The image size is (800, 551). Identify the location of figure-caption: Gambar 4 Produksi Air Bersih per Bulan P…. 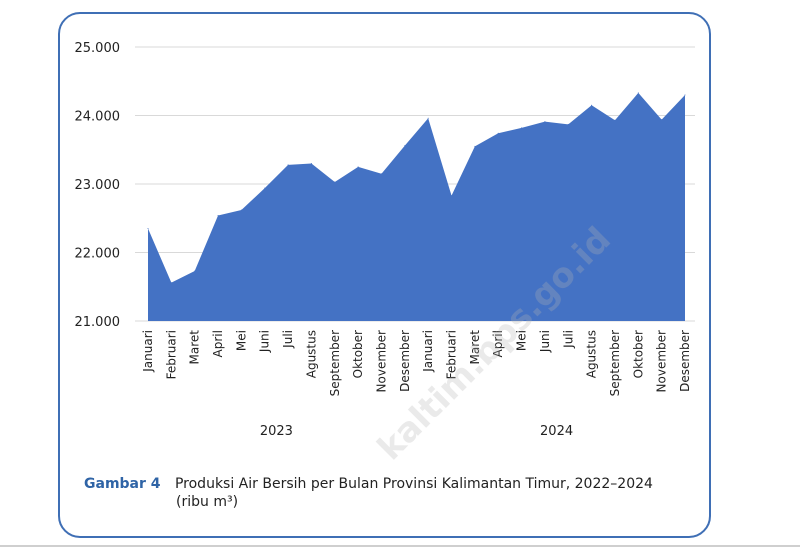
(389, 493).